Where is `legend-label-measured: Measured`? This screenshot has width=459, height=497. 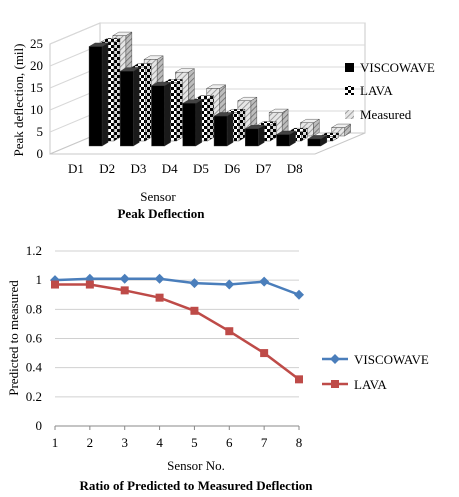 legend-label-measured: Measured is located at coordinates (386, 114).